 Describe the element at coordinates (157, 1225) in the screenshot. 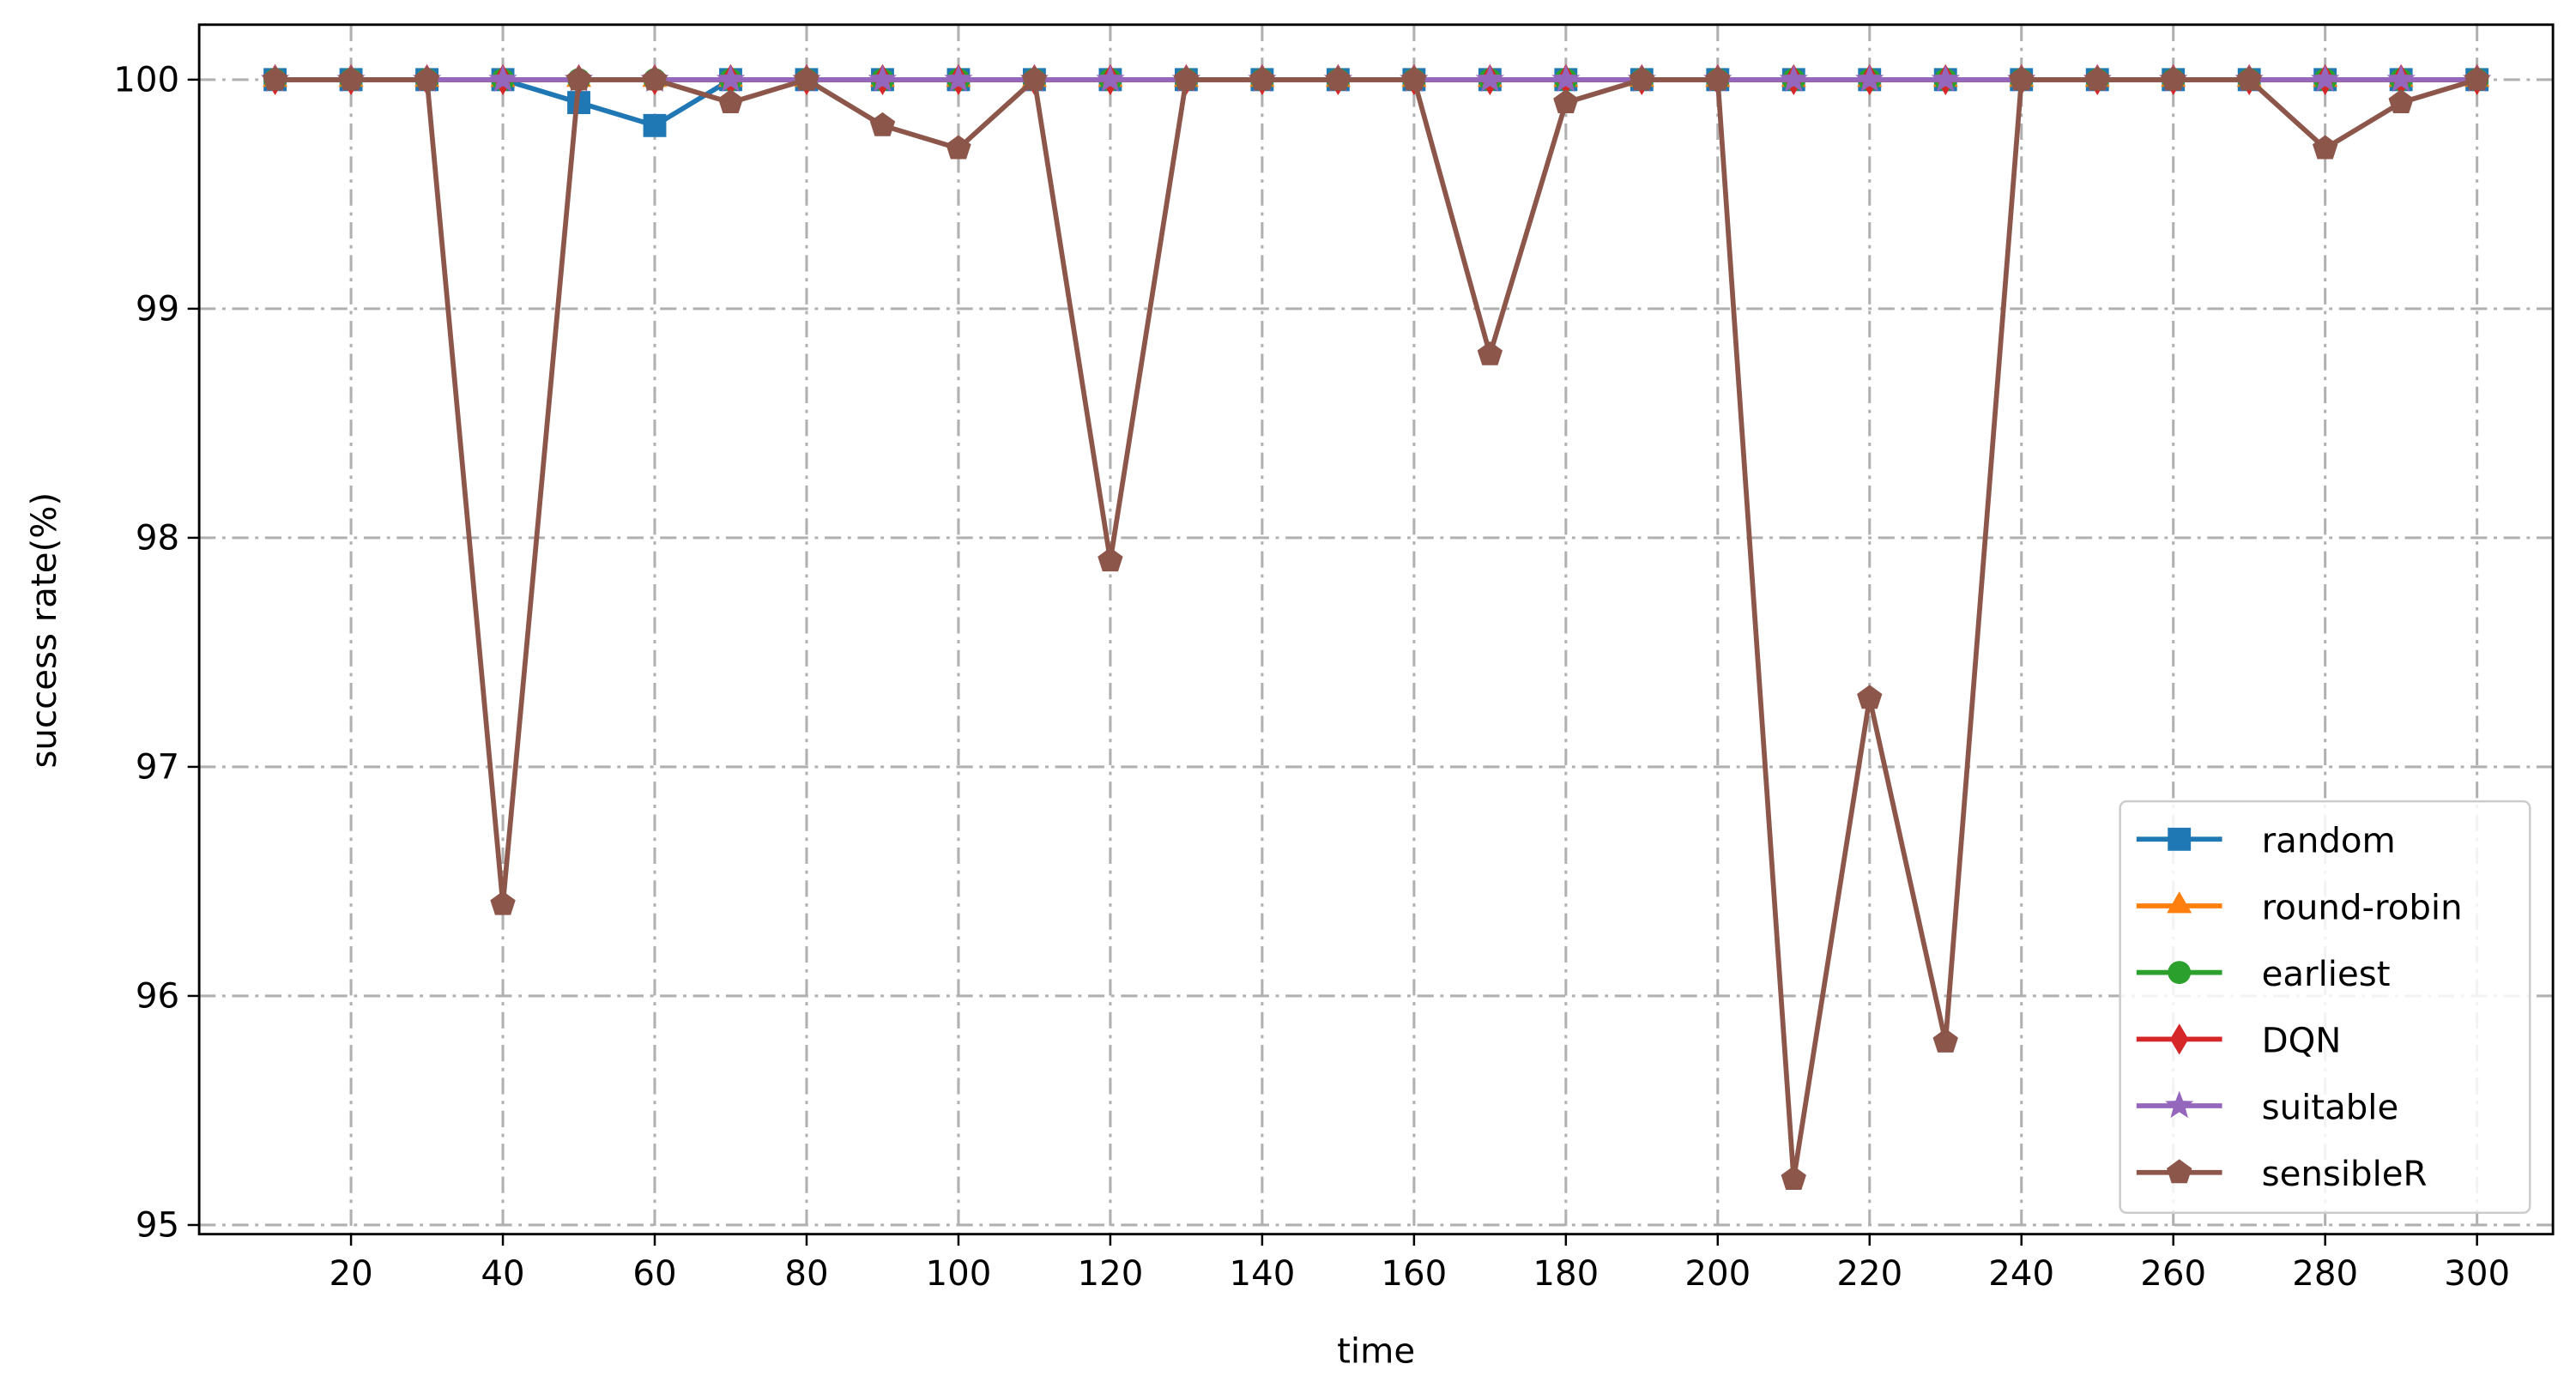

I see `y-tick-label: 95` at that location.